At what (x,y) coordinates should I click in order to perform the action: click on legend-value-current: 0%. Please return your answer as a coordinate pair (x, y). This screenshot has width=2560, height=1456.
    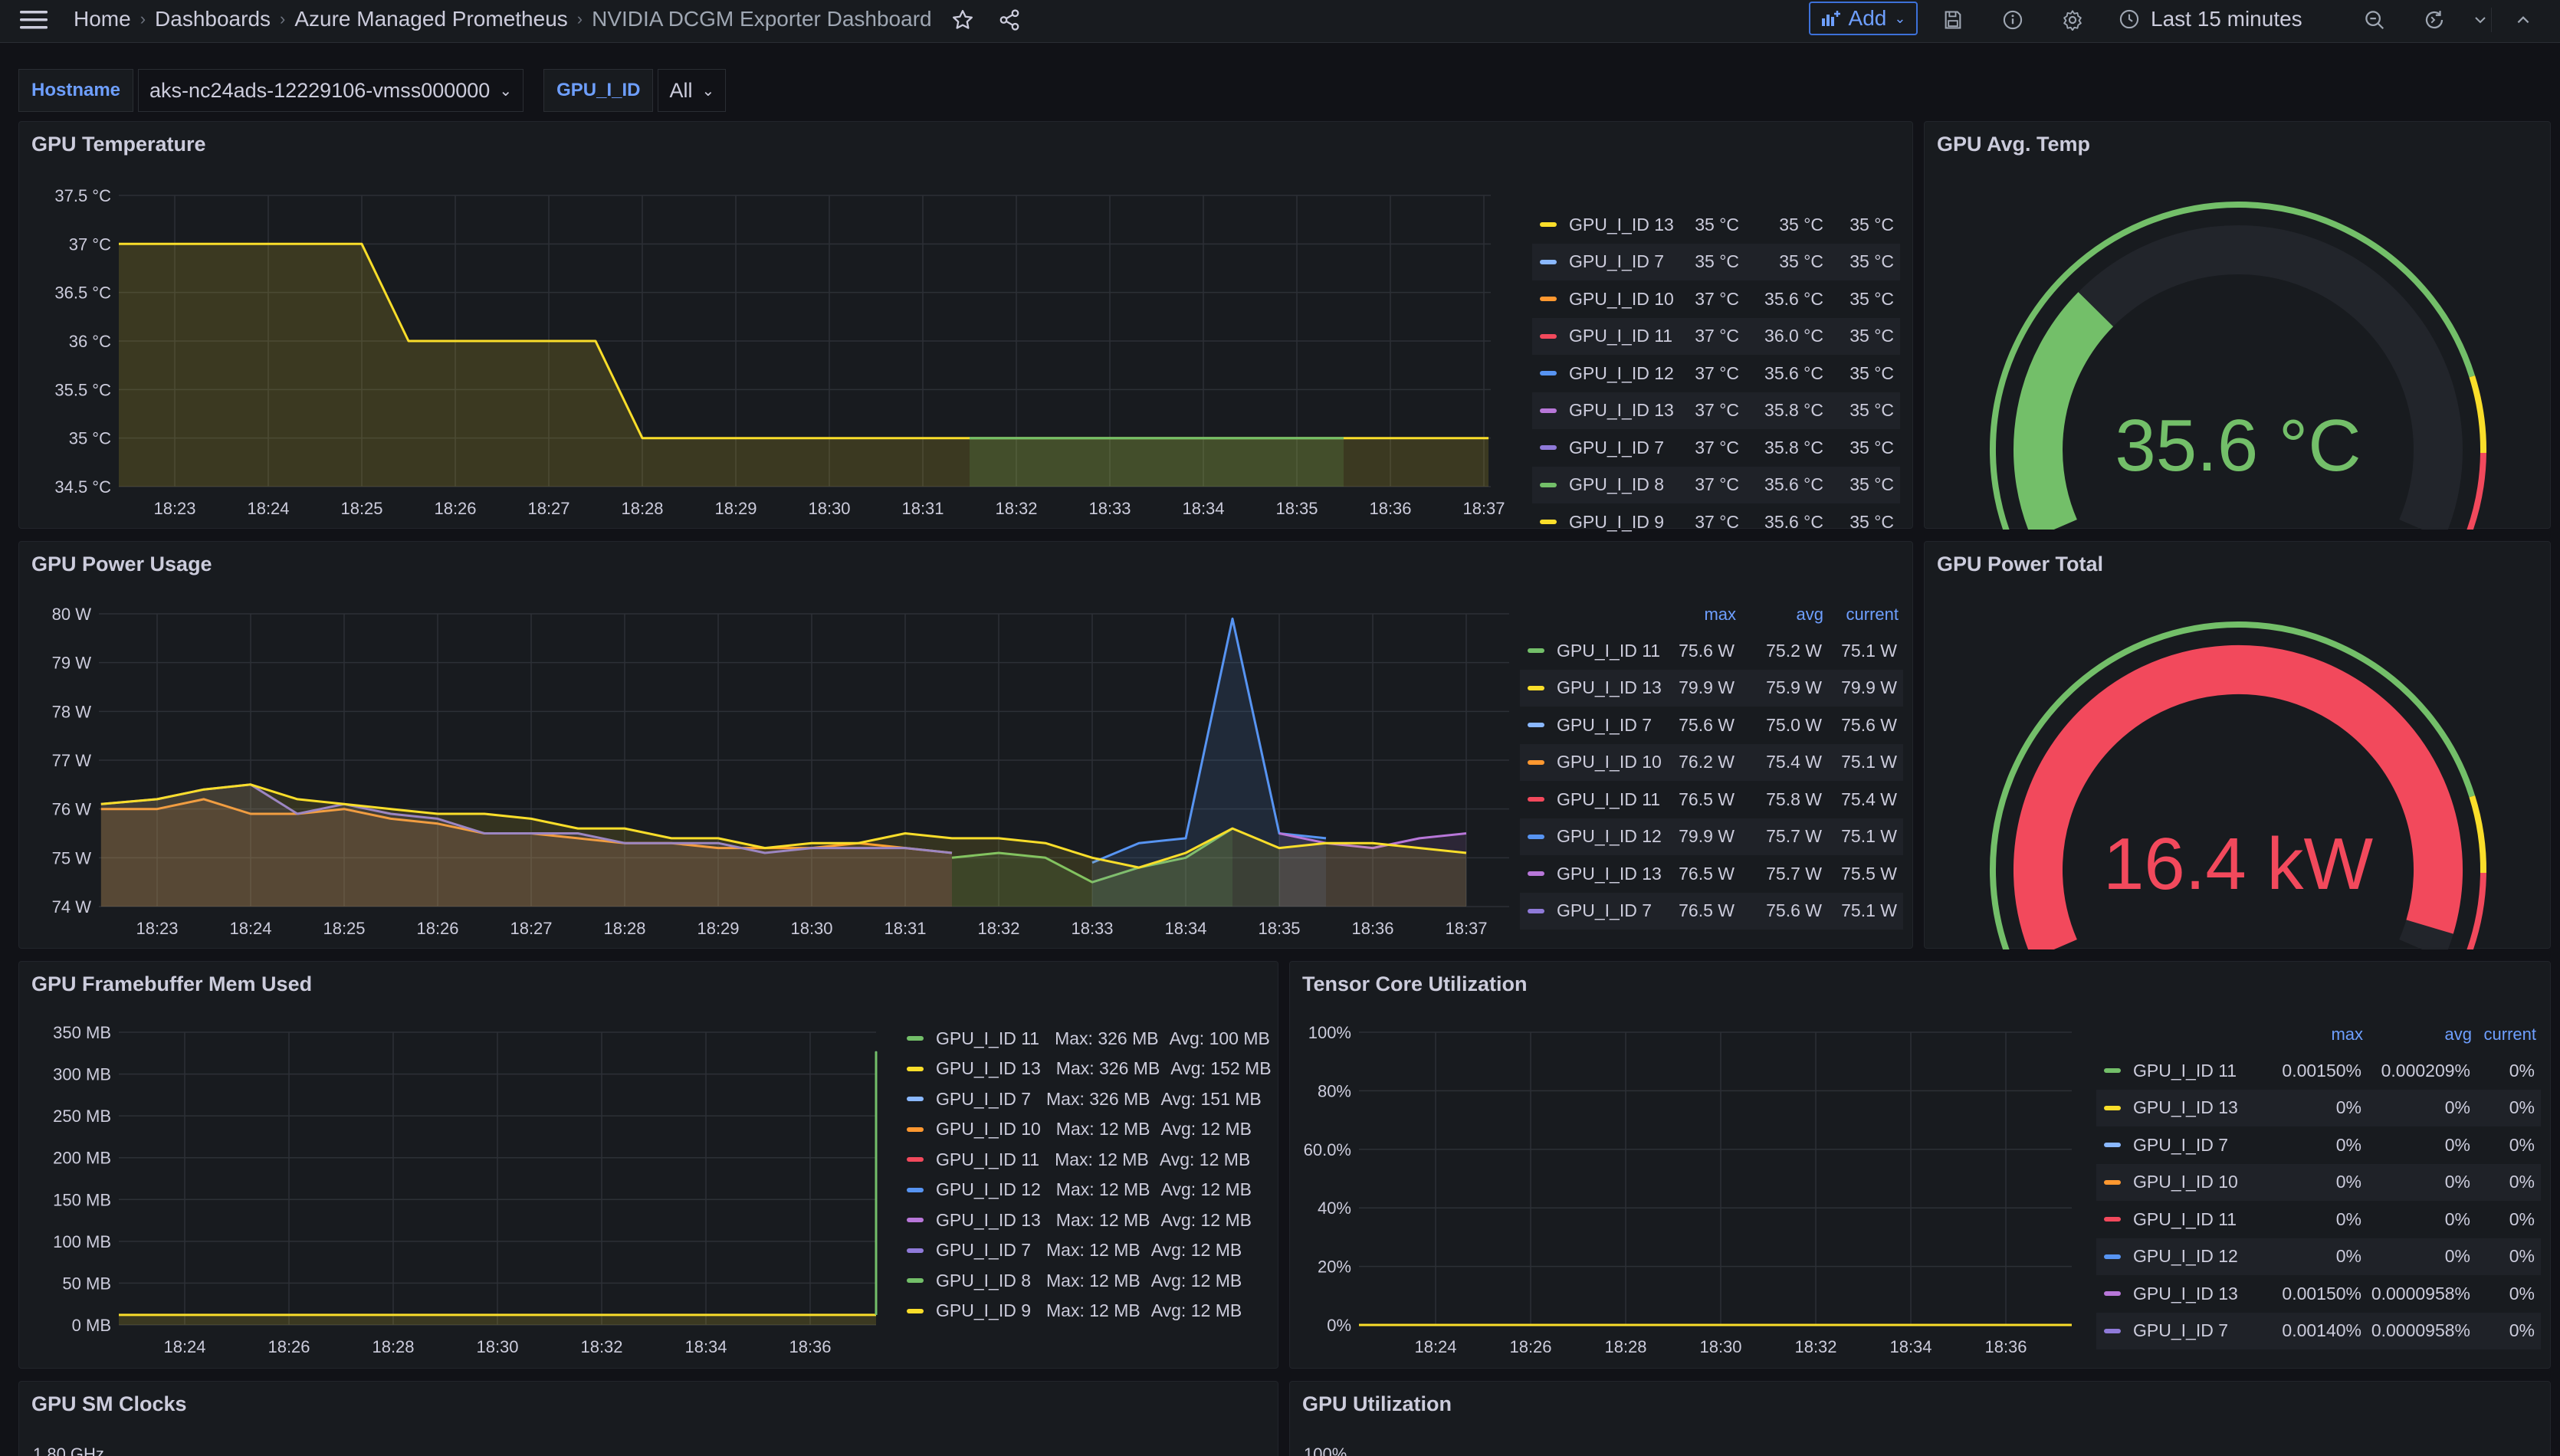
    Looking at the image, I should click on (2522, 1218).